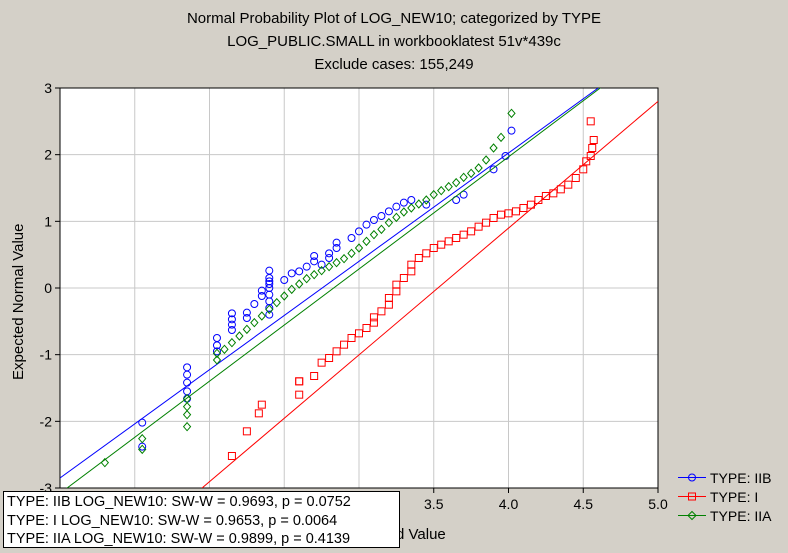  I want to click on legend-marker-diamond-icon, so click(692, 515).